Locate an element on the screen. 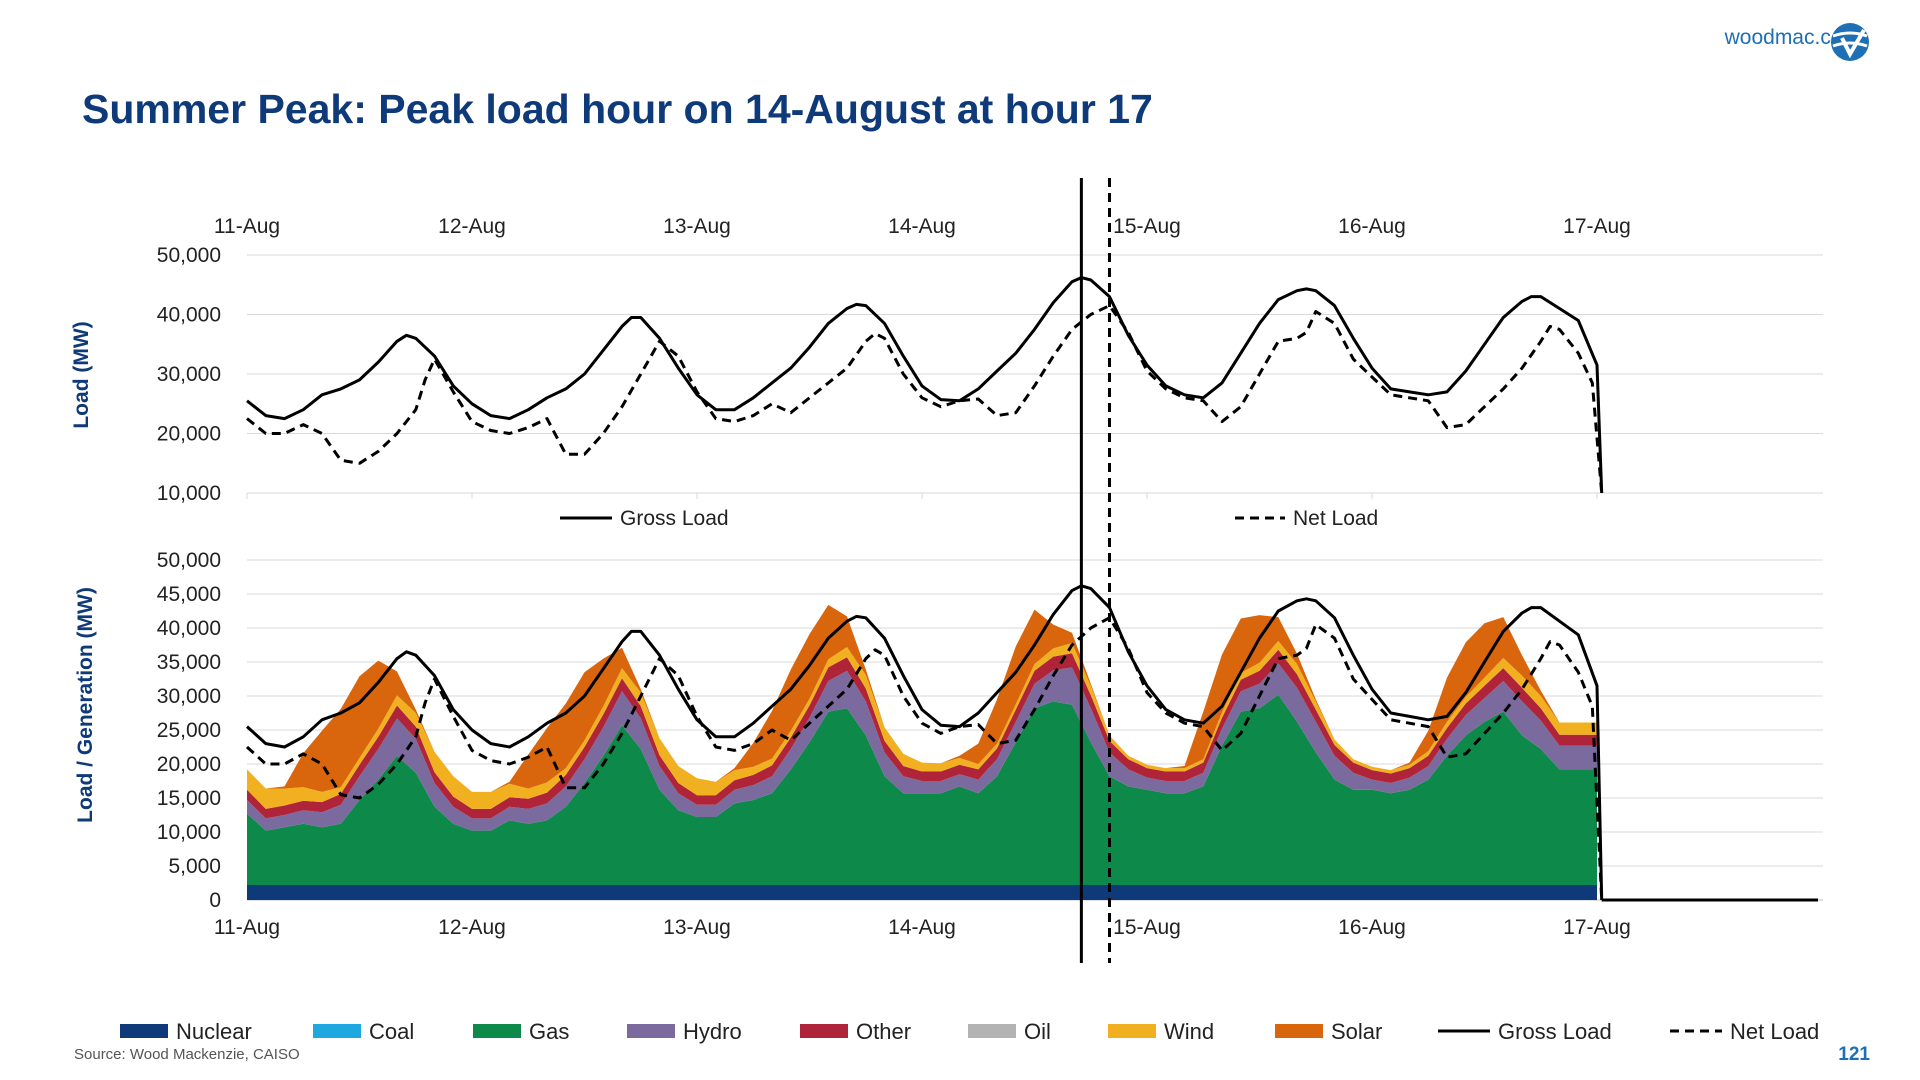 The height and width of the screenshot is (1080, 1920). bottom-x-tick-label: 11-Aug is located at coordinates (247, 927).